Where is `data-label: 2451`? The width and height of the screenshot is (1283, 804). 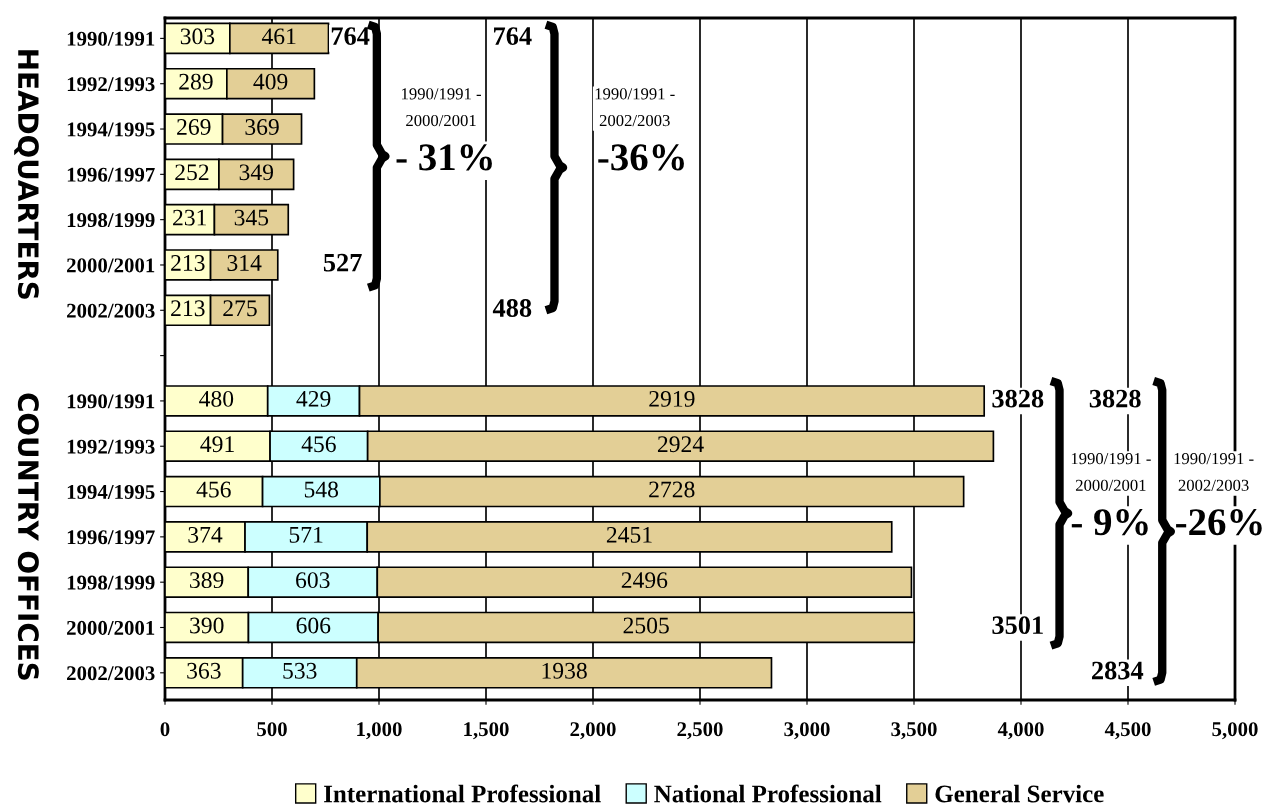 data-label: 2451 is located at coordinates (629, 534).